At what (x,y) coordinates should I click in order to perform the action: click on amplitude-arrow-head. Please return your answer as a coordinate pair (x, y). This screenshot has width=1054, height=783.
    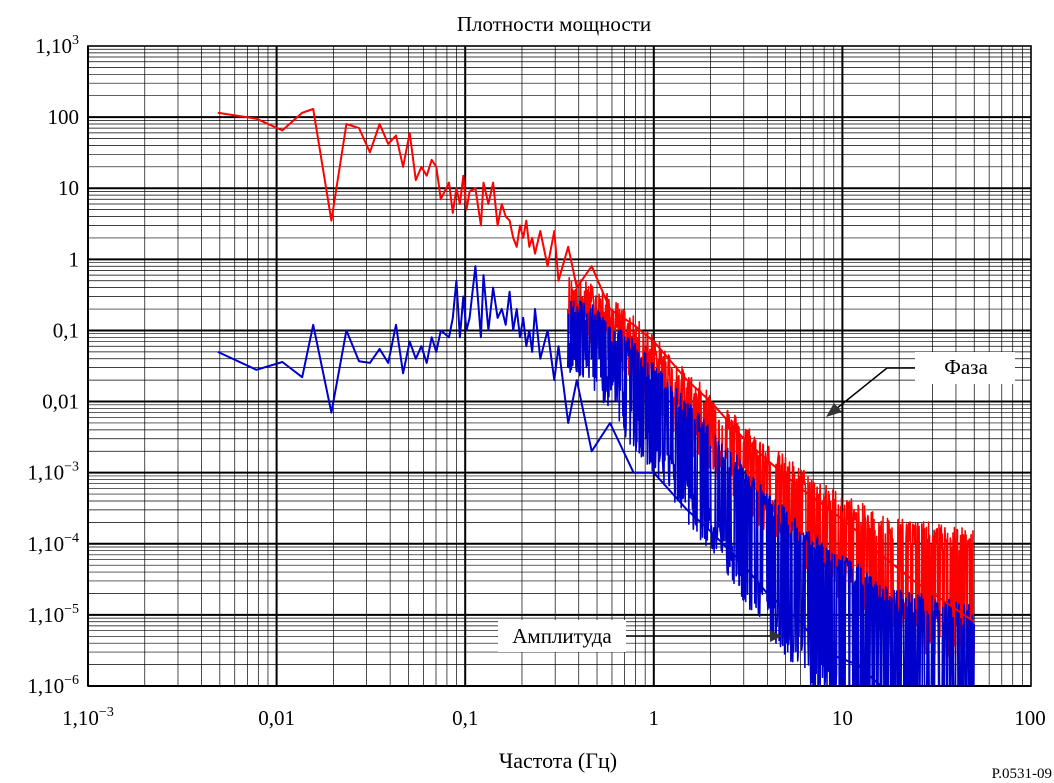
    Looking at the image, I should click on (776, 636).